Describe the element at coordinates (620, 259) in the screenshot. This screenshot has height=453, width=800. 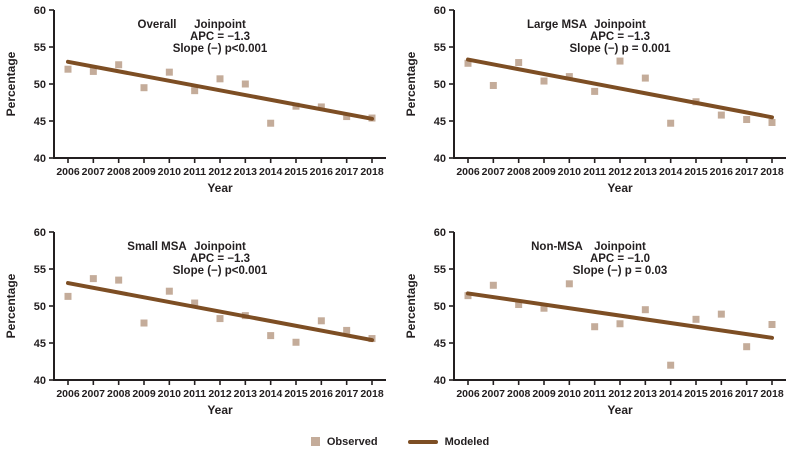
I see `joinpoint-annotation-line: APC = −1.0` at that location.